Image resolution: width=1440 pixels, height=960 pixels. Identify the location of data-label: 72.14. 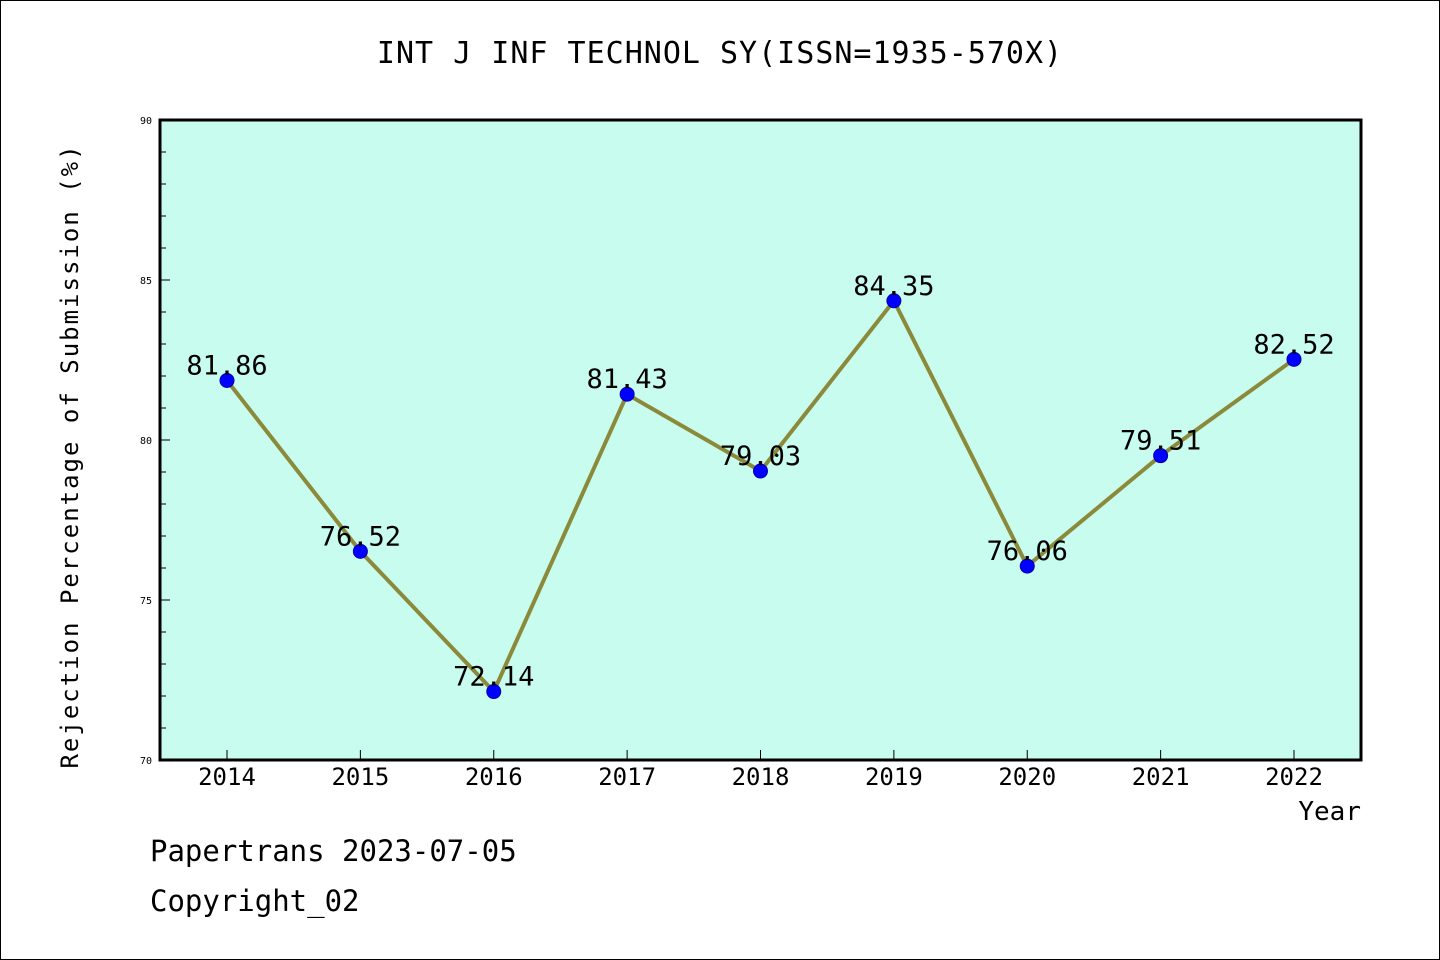
(493, 677).